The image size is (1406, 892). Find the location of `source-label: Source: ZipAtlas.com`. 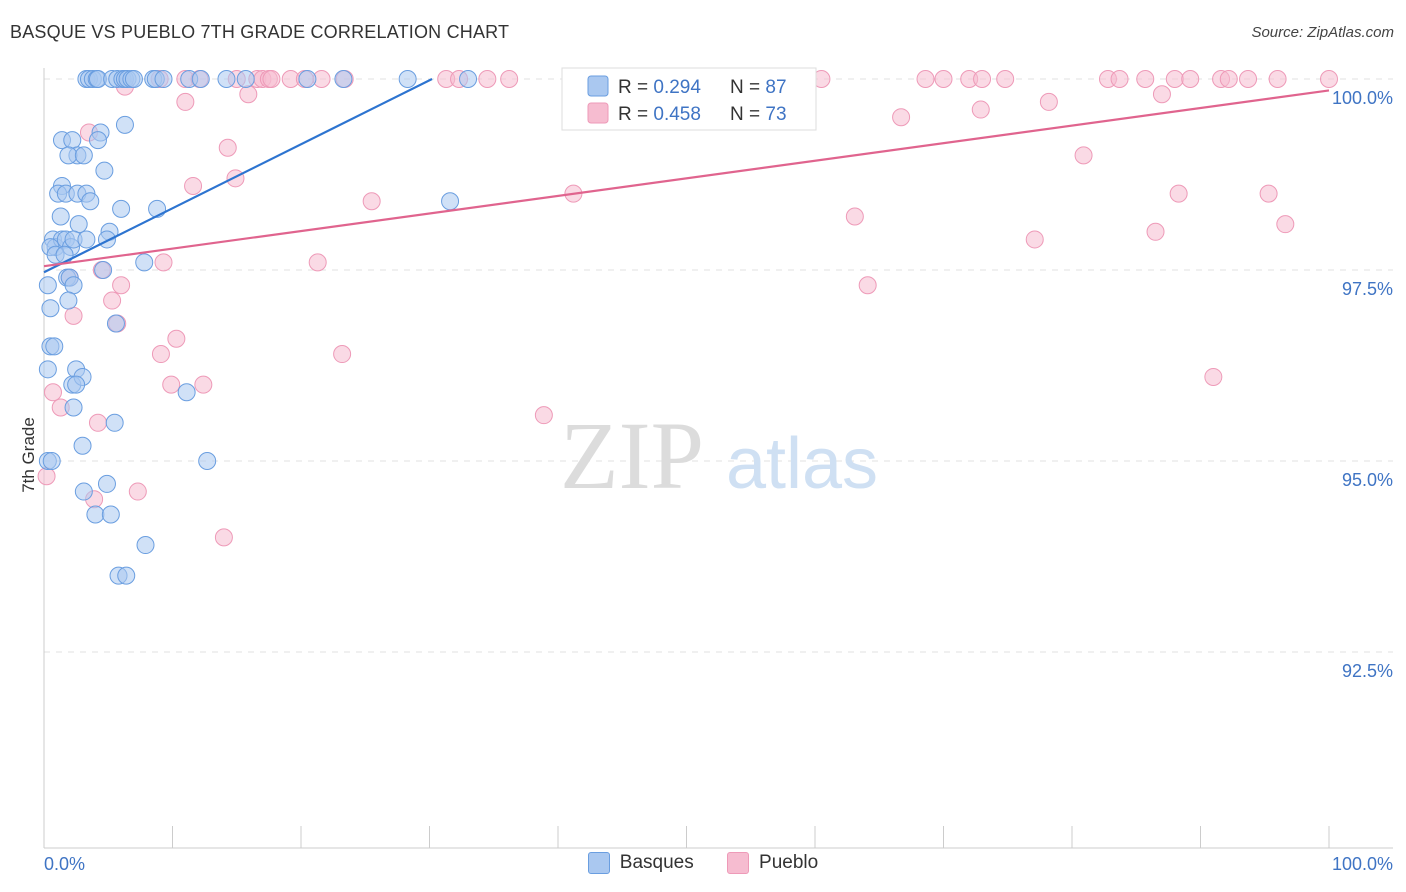

source-label: Source: ZipAtlas.com is located at coordinates (1322, 32).